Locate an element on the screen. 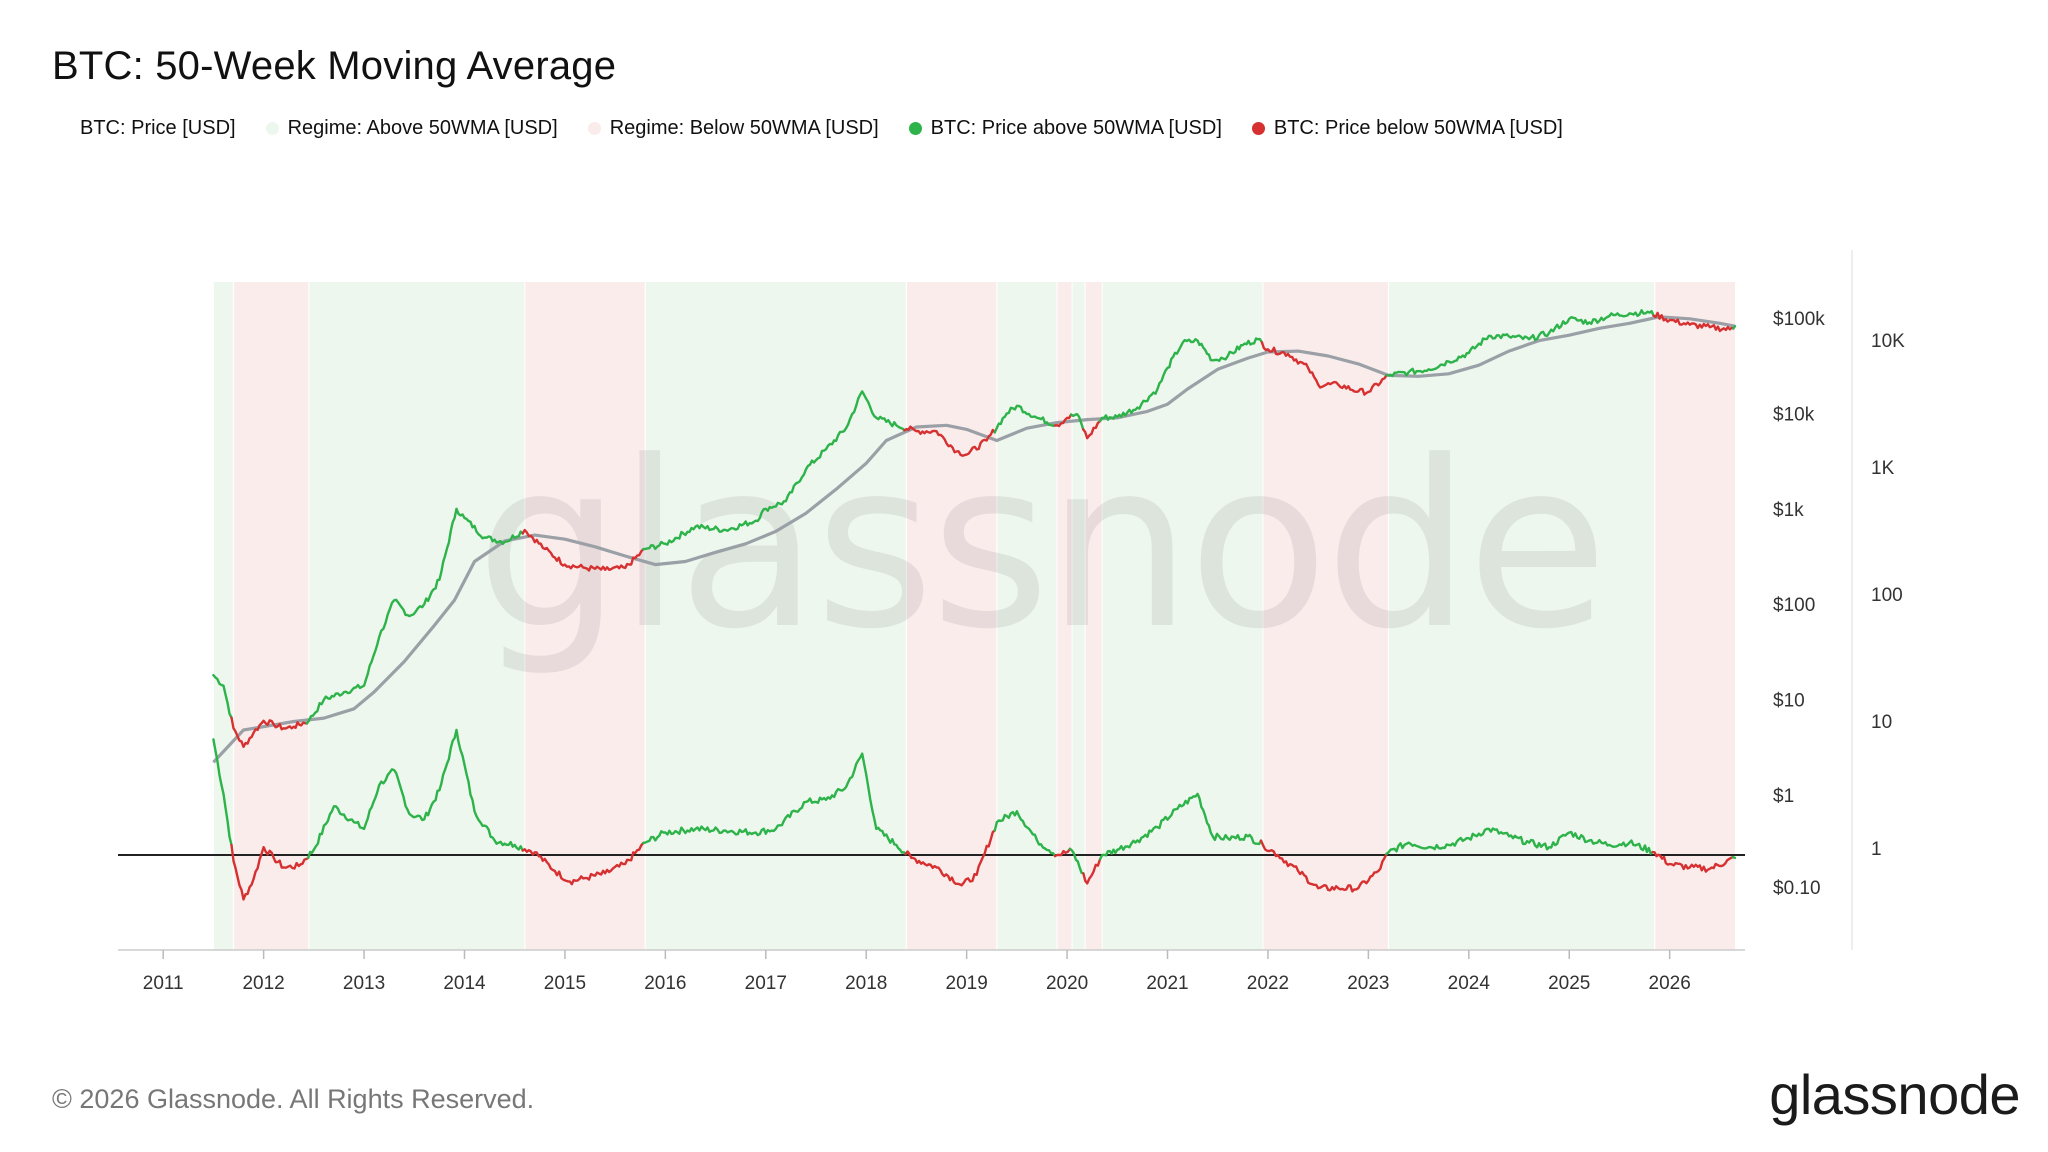 The width and height of the screenshot is (2048, 1152). x-tick-label: 2026 is located at coordinates (1670, 983).